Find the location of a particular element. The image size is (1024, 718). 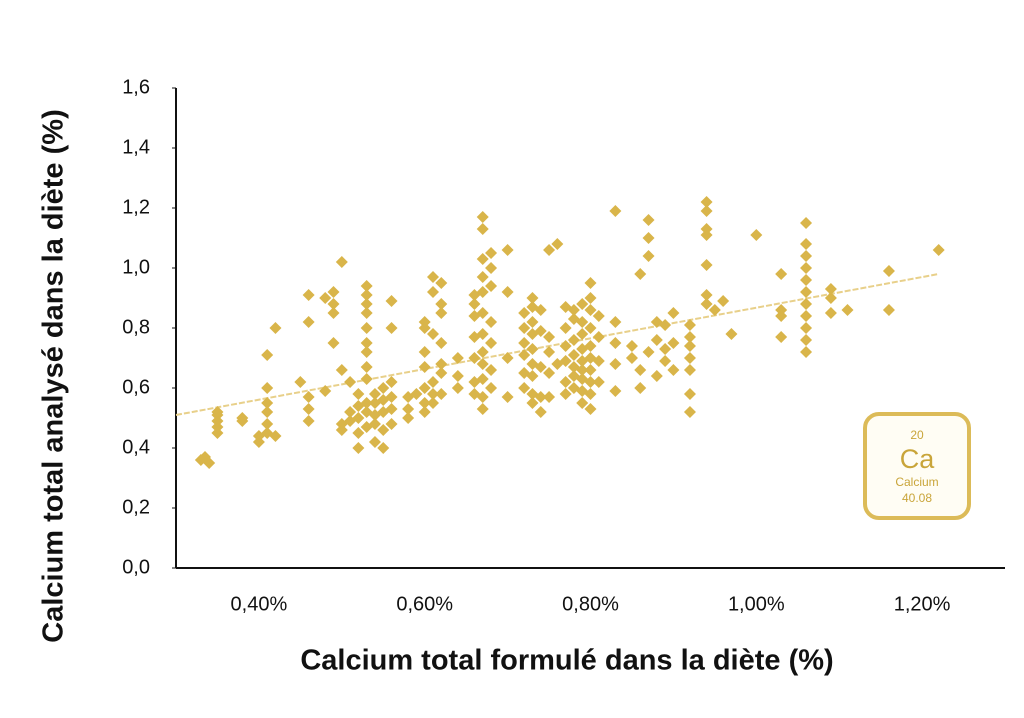

badge-frame is located at coordinates (917, 466).